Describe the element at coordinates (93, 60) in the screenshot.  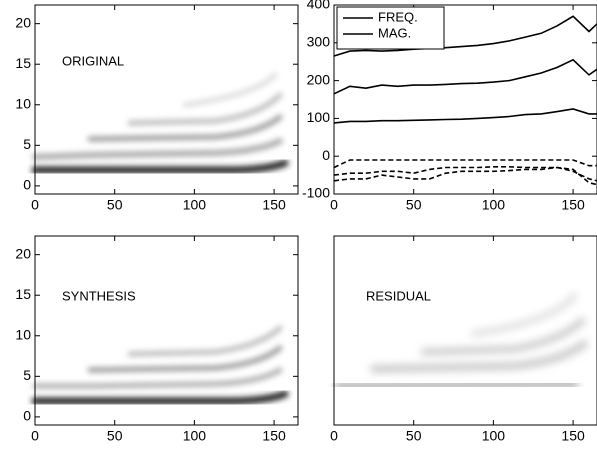
I see `panel-label: ORIGINAL` at that location.